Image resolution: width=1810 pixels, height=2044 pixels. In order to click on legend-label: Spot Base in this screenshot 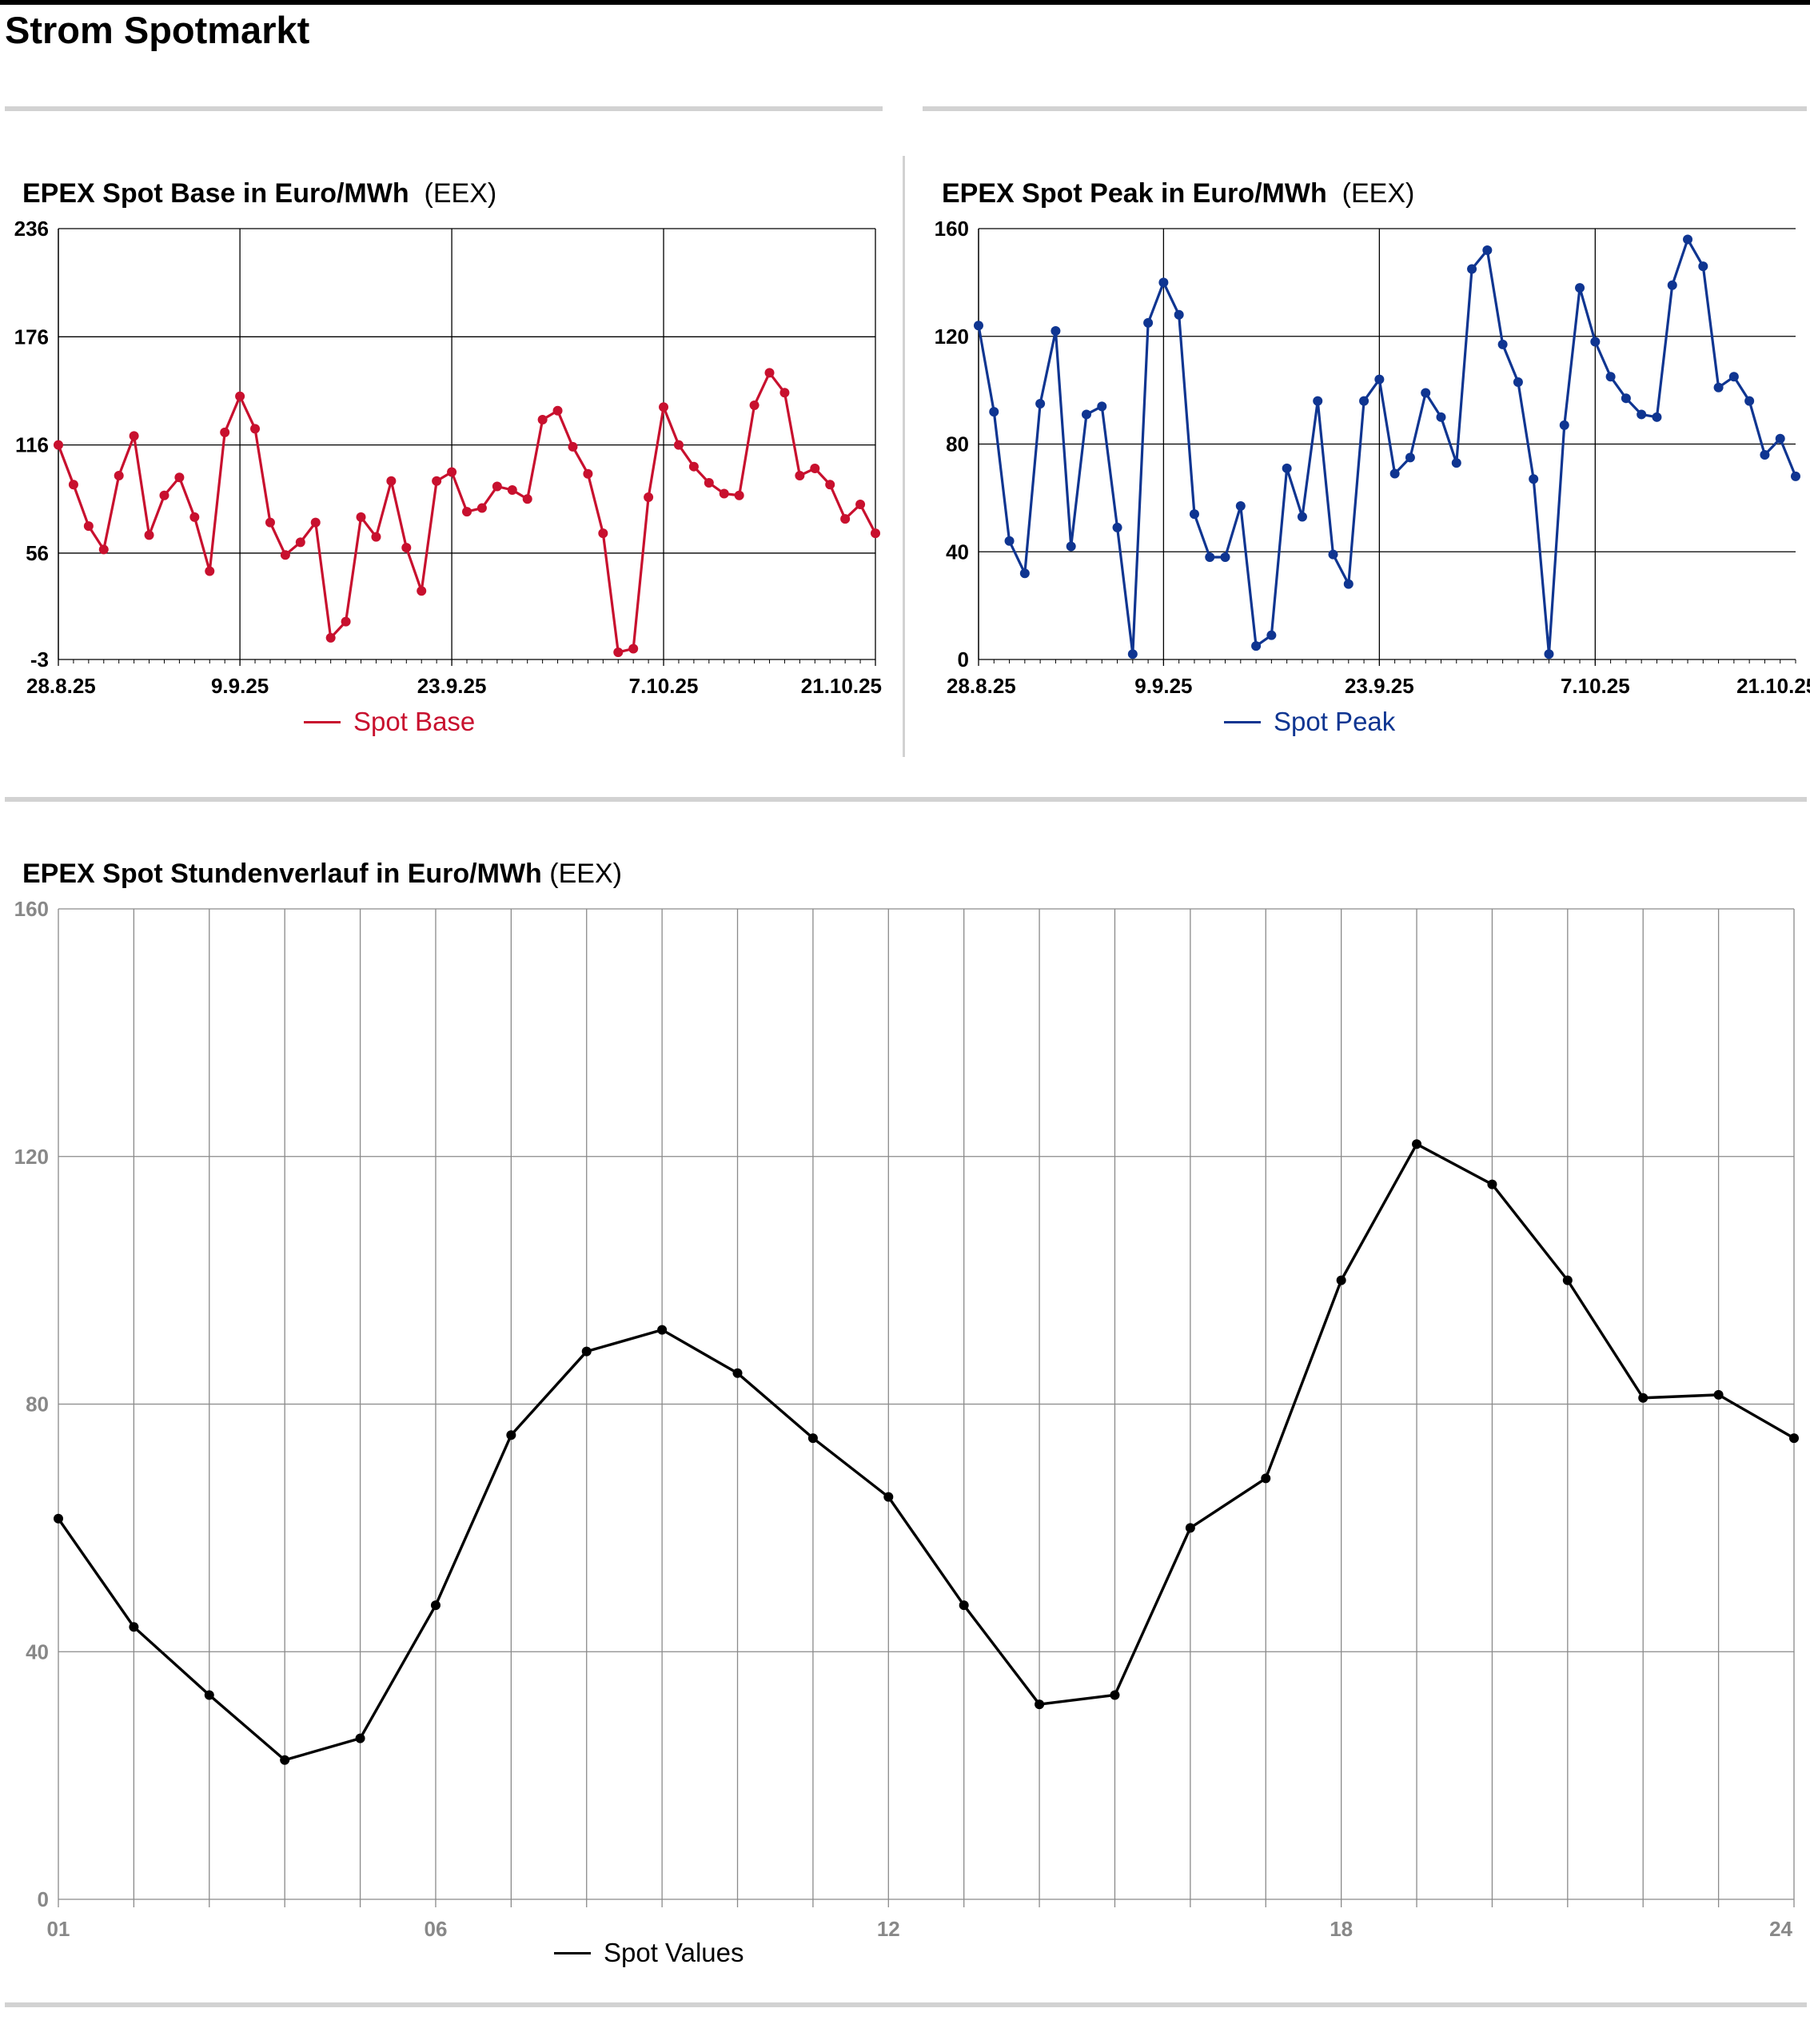, I will do `click(414, 721)`.